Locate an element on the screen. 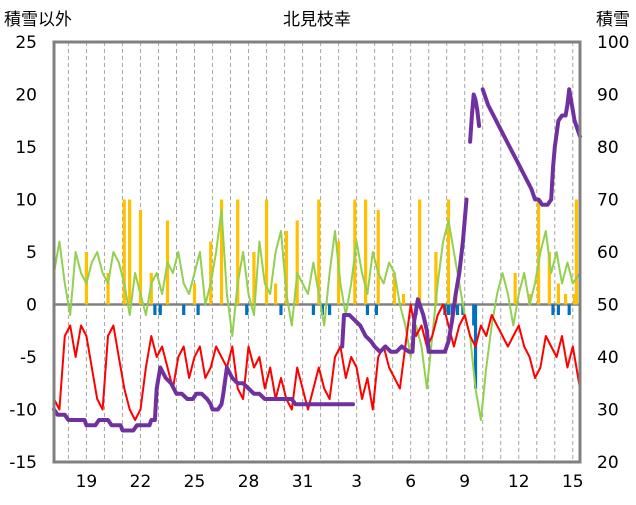  y-right-axis-label: 積雪 is located at coordinates (613, 20).